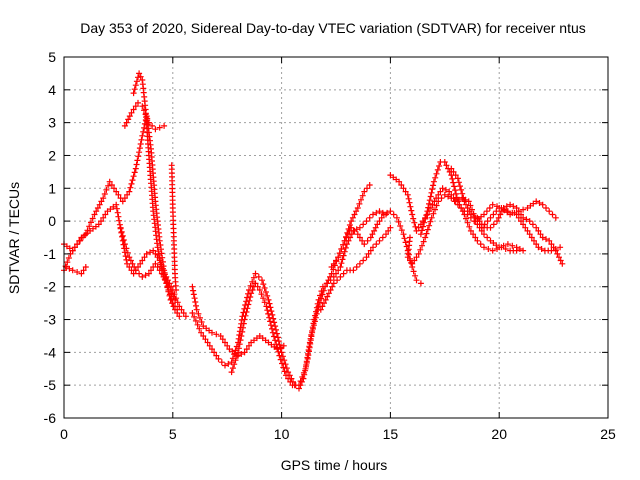 The width and height of the screenshot is (640, 480). I want to click on y-tick-label: -1, so click(50, 254).